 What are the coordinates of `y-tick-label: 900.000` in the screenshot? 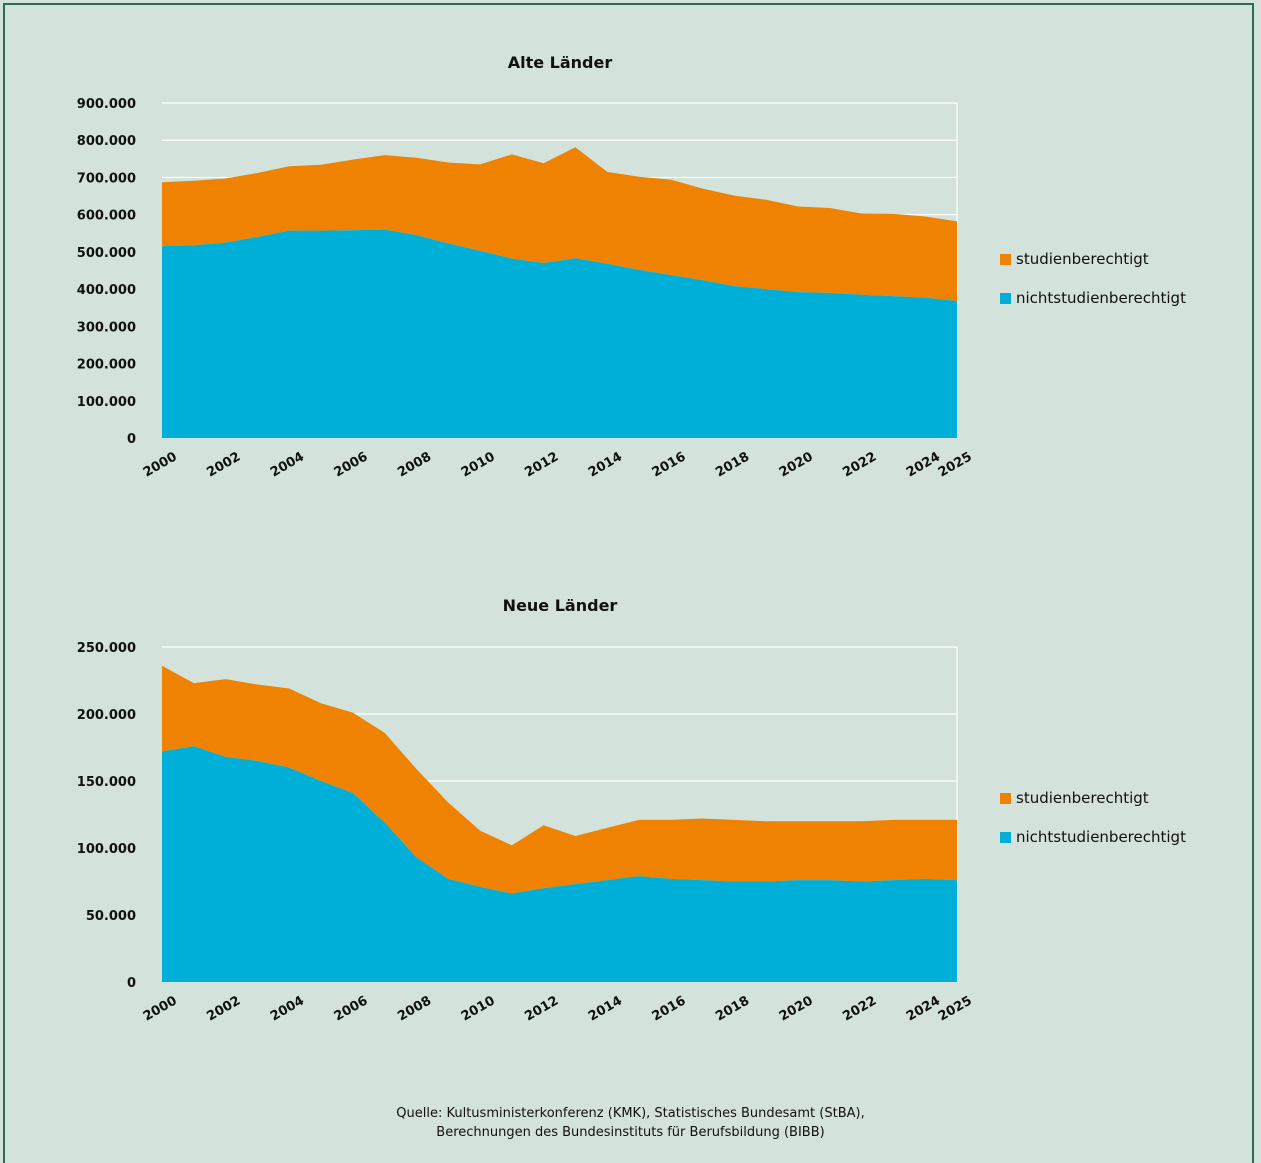 It's located at (106, 104).